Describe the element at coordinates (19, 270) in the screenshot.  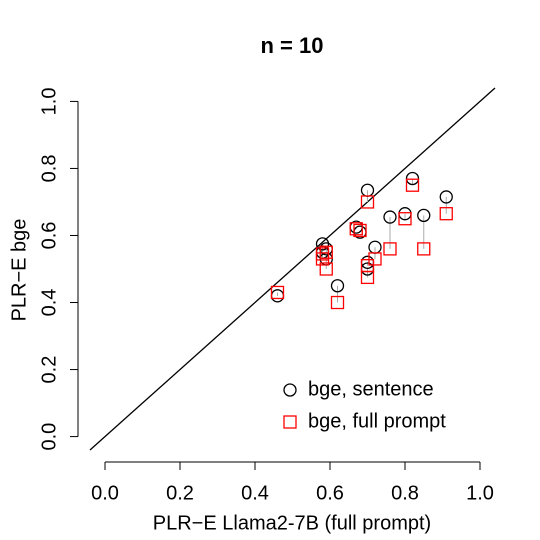
I see `y-axis-label: PLR−E bge` at that location.